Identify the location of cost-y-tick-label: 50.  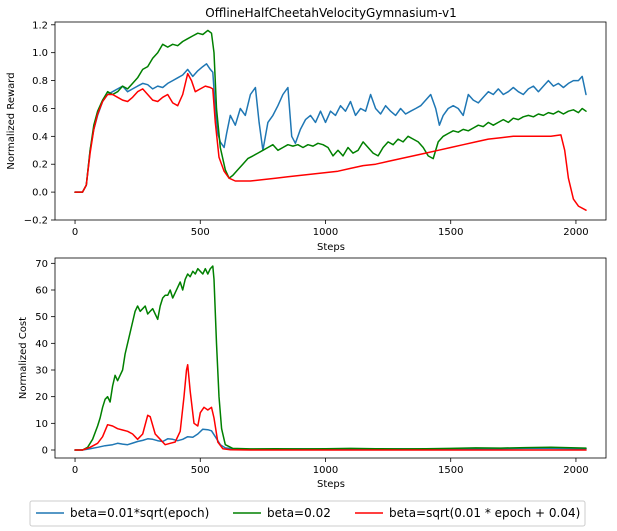
(41, 317).